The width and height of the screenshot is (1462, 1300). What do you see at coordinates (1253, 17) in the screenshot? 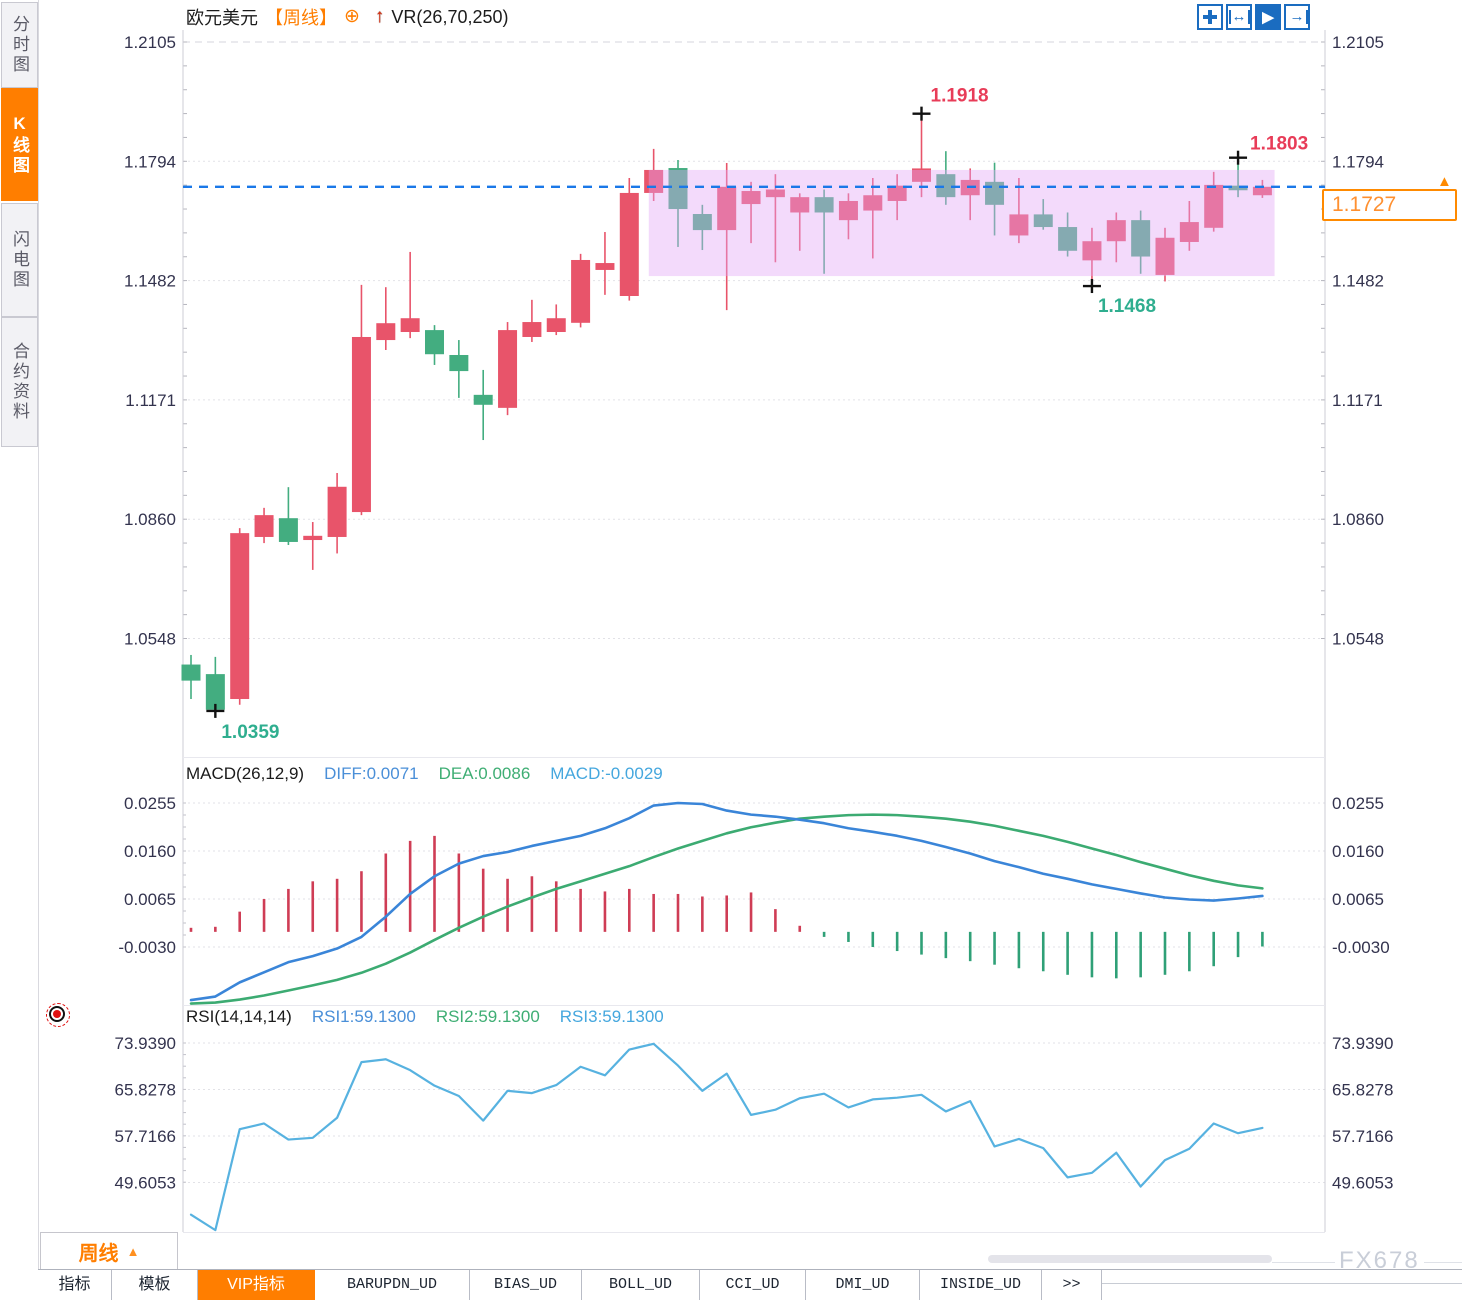
I see `chart-toolbar: ↔ ▶ →` at bounding box center [1253, 17].